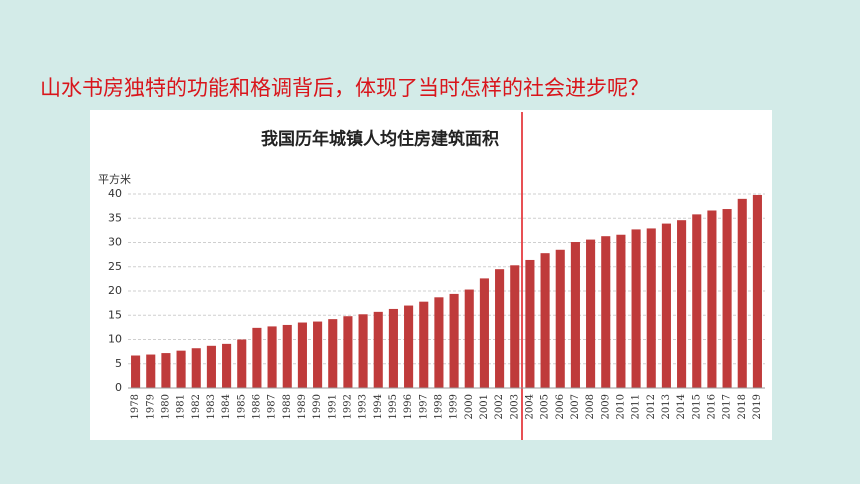  What do you see at coordinates (529, 406) in the screenshot?
I see `x-tick-label: 2004` at bounding box center [529, 406].